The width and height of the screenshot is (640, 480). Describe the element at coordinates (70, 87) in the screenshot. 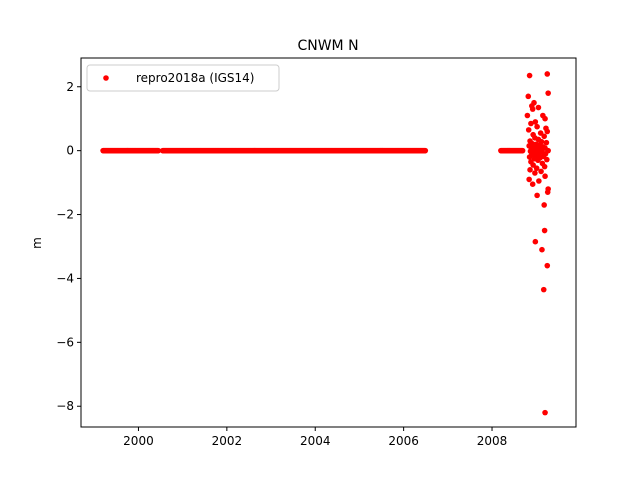

I see `y-tick-label: 2` at that location.